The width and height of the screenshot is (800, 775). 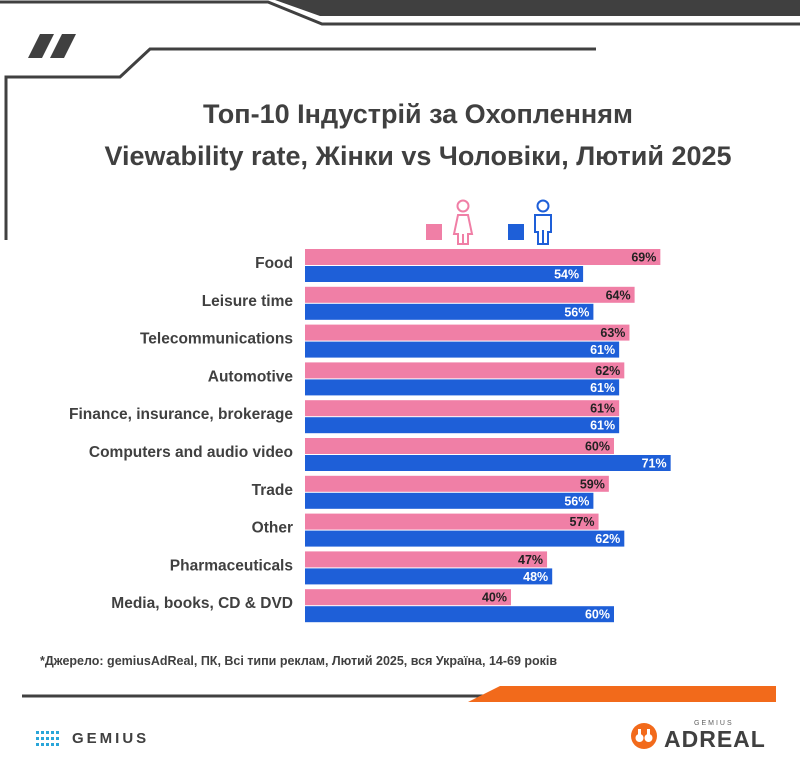 What do you see at coordinates (592, 484) in the screenshot?
I see `data-label: 59%` at bounding box center [592, 484].